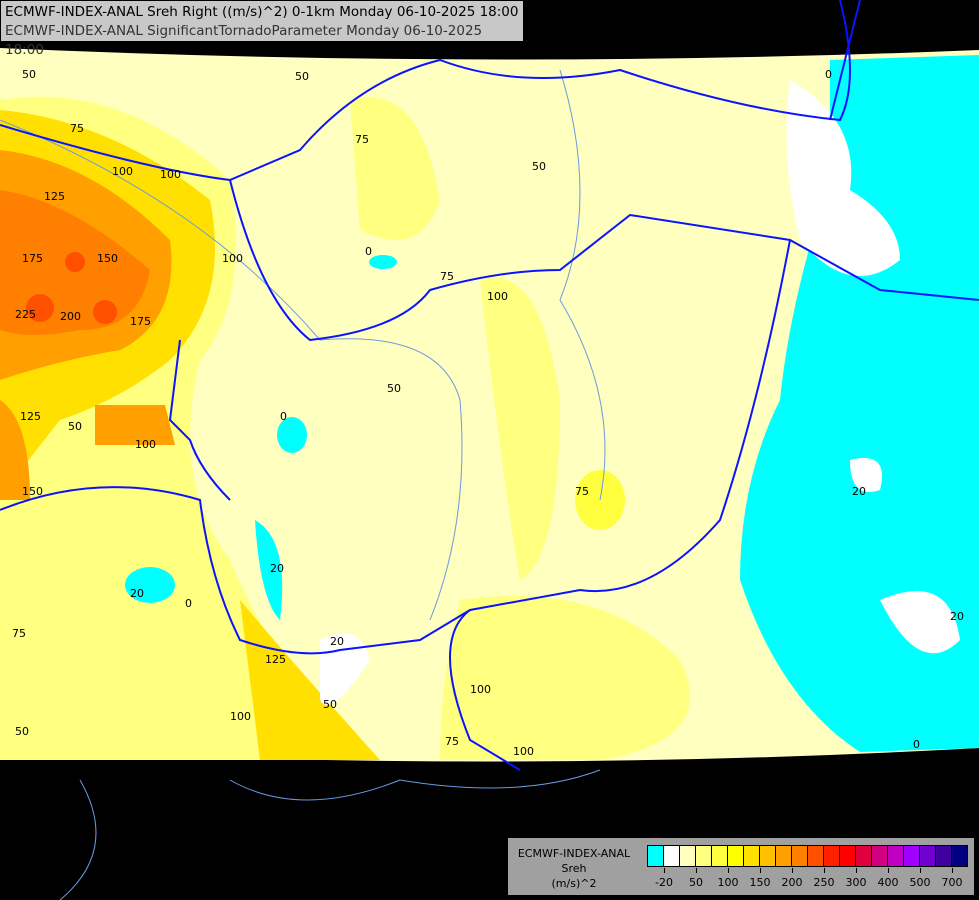 The height and width of the screenshot is (900, 979). I want to click on legend-tick-label: 50, so click(696, 882).